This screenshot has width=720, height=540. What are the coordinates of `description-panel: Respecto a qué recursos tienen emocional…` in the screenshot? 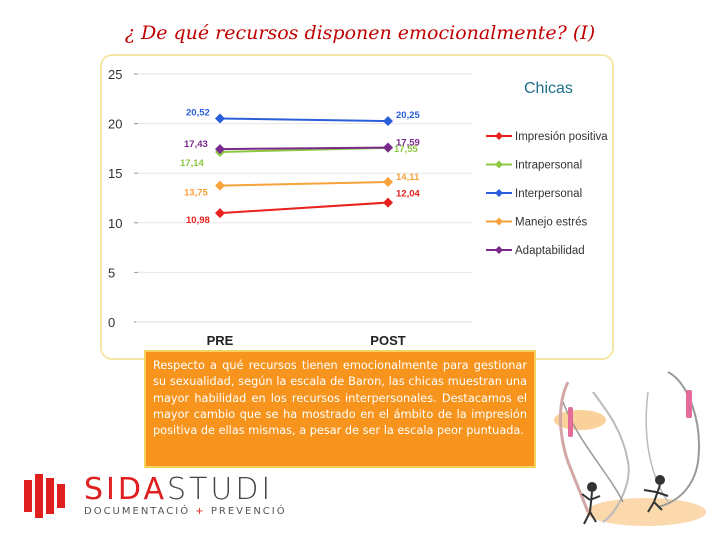 It's located at (340, 409).